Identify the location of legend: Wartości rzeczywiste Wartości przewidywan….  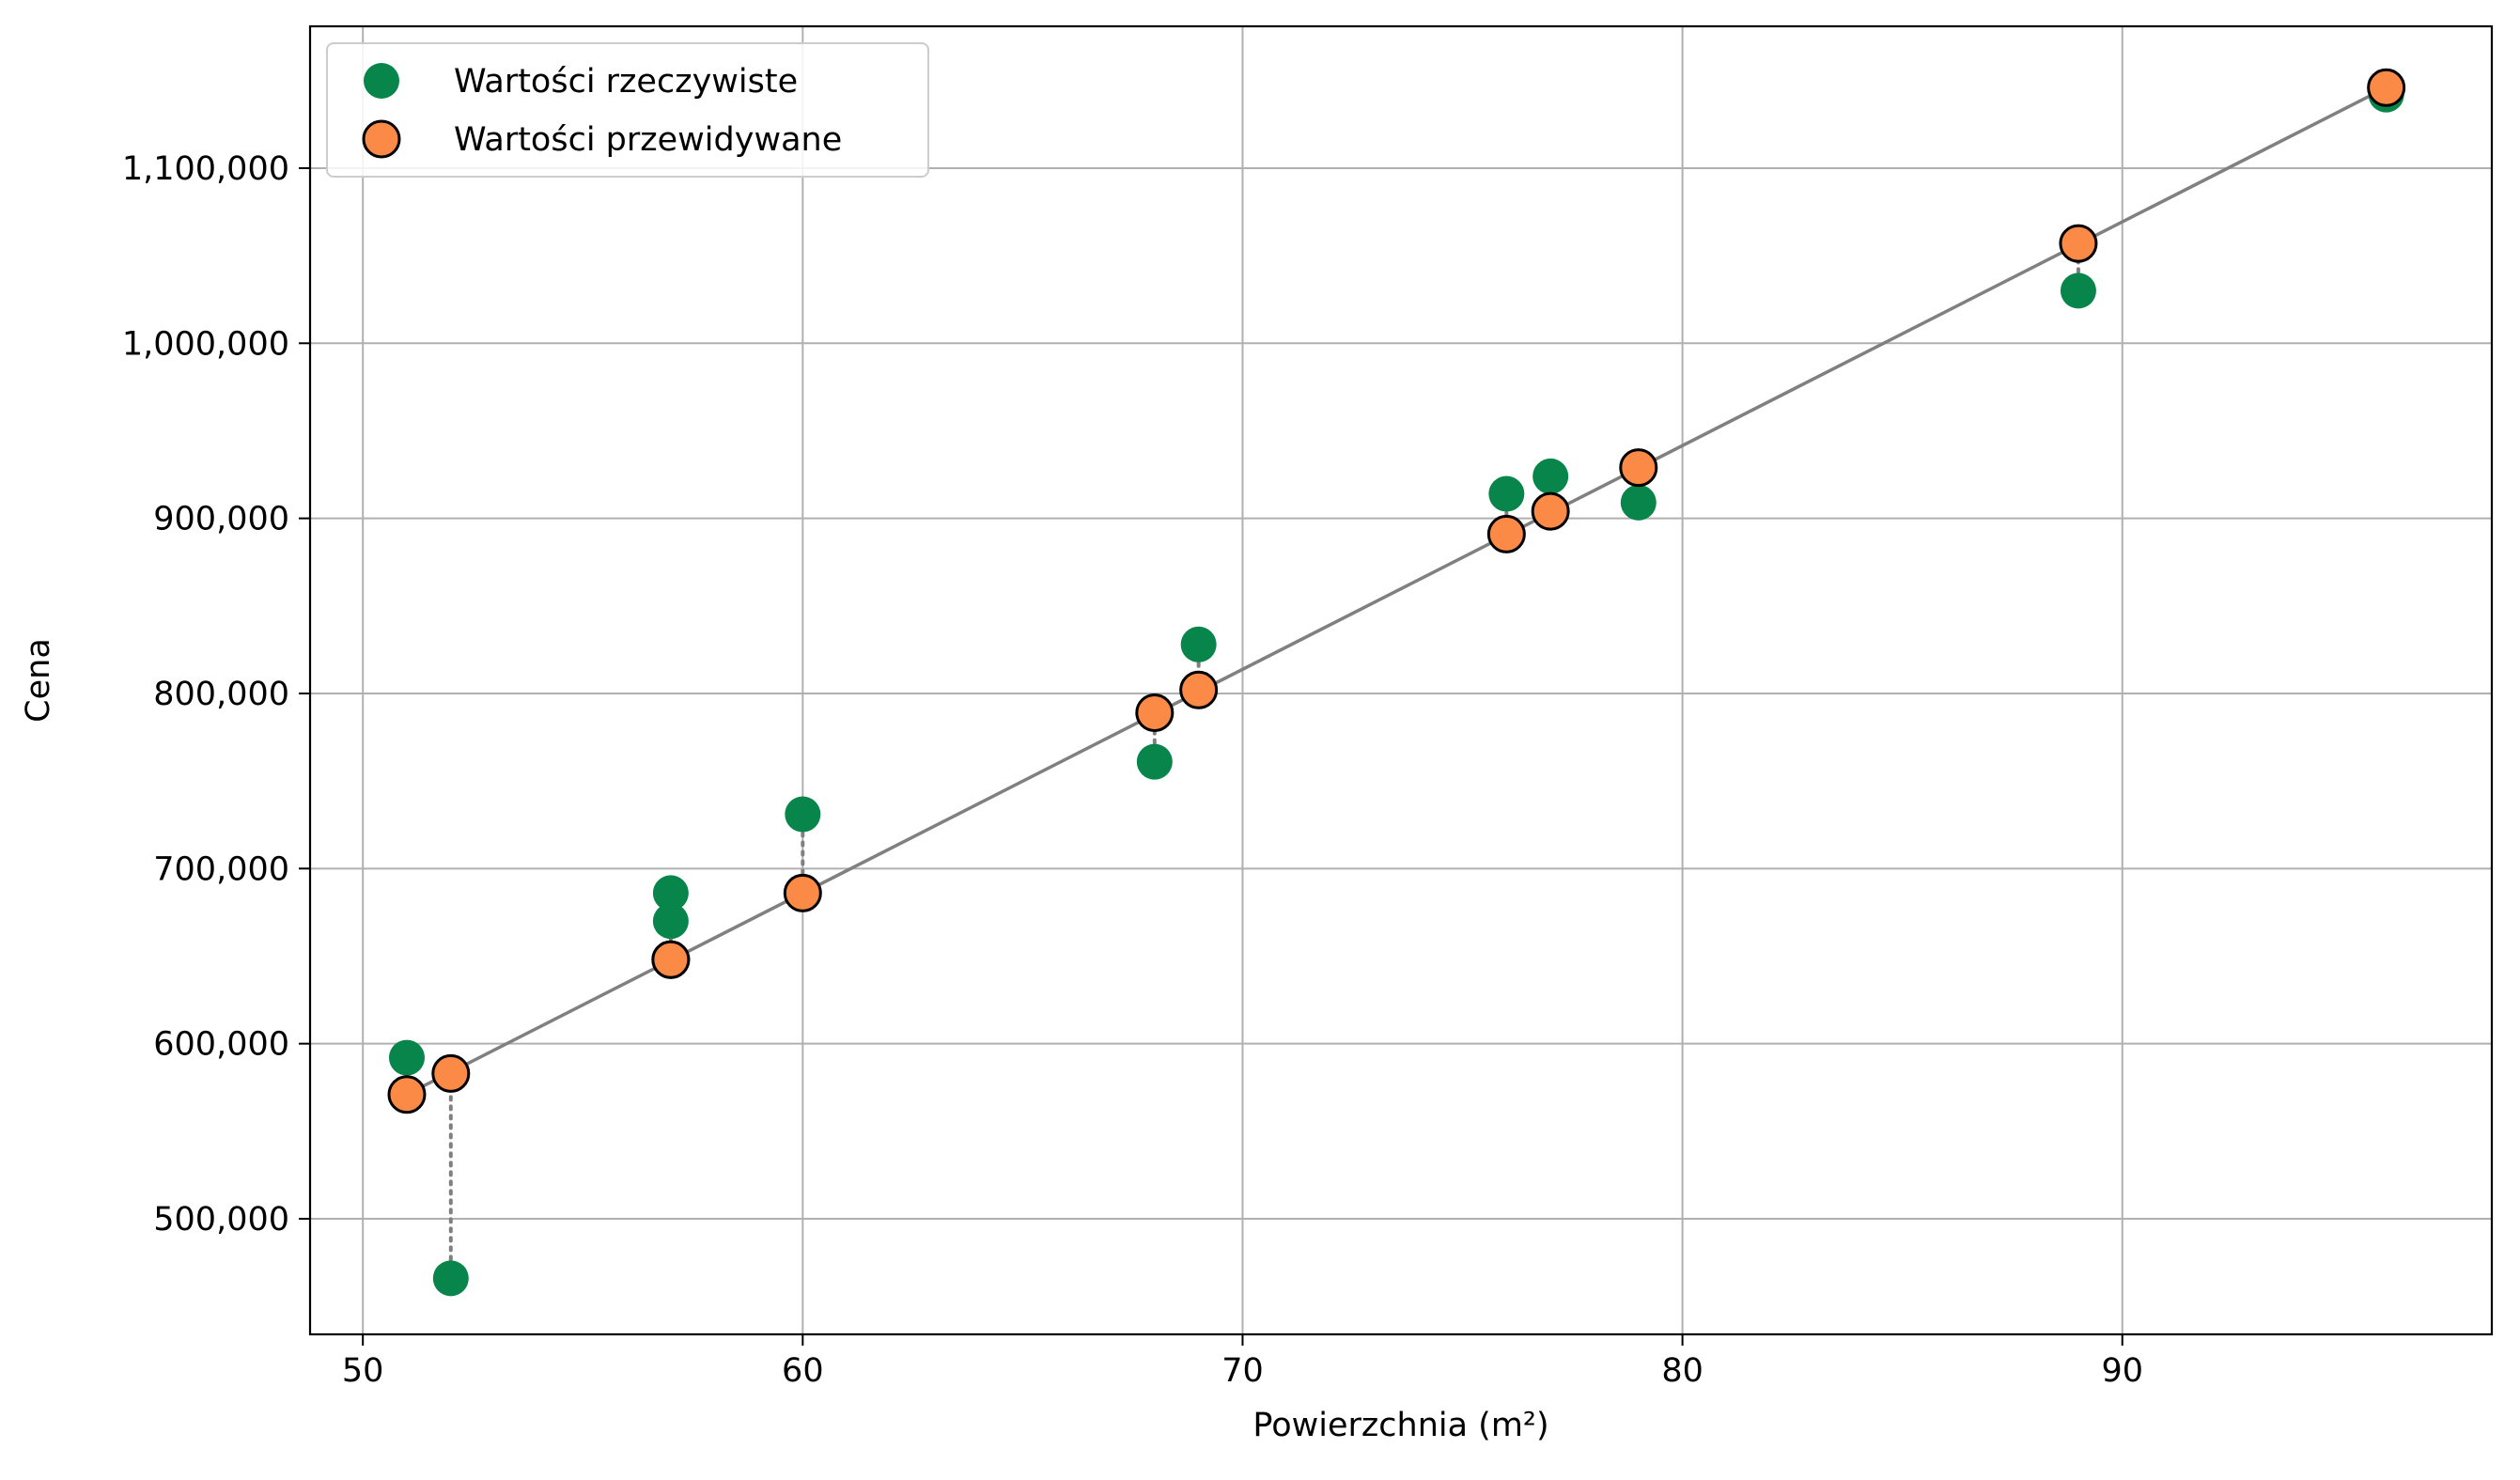
(627, 110).